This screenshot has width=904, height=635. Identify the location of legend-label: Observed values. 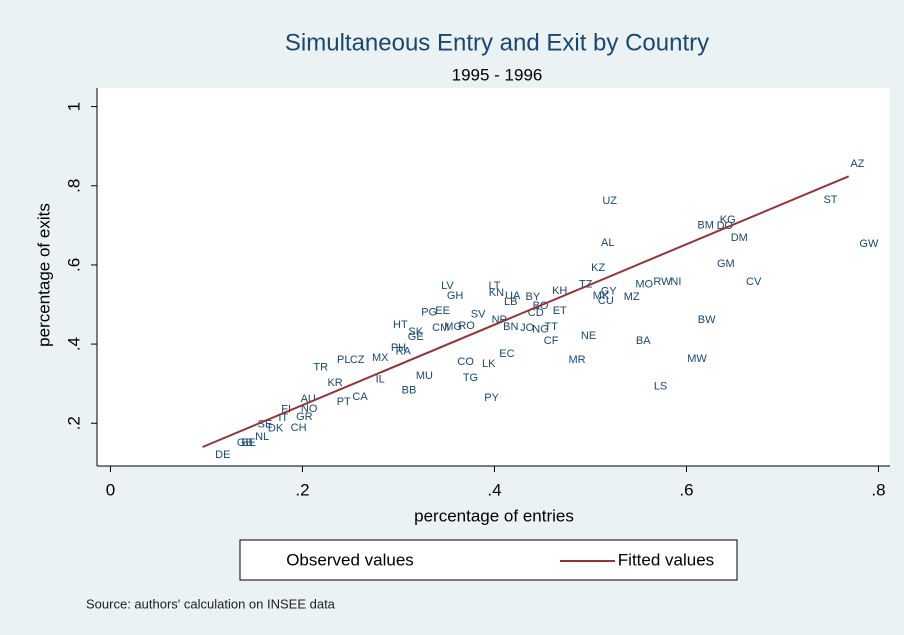
(350, 559).